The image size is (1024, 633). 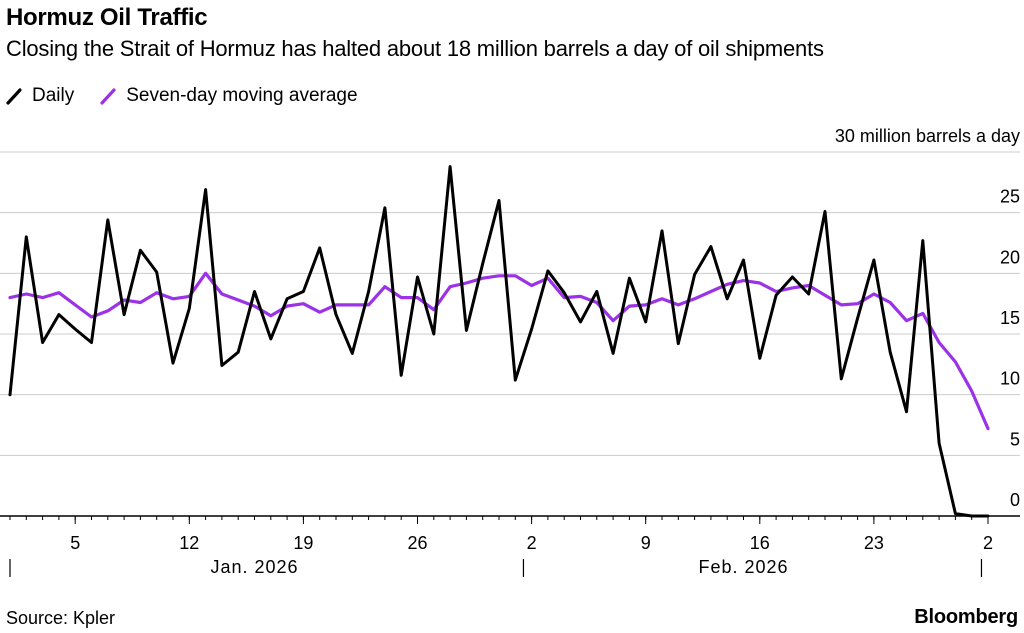 I want to click on legend-item-moving-average: Seven-day moving average, so click(x=229, y=96).